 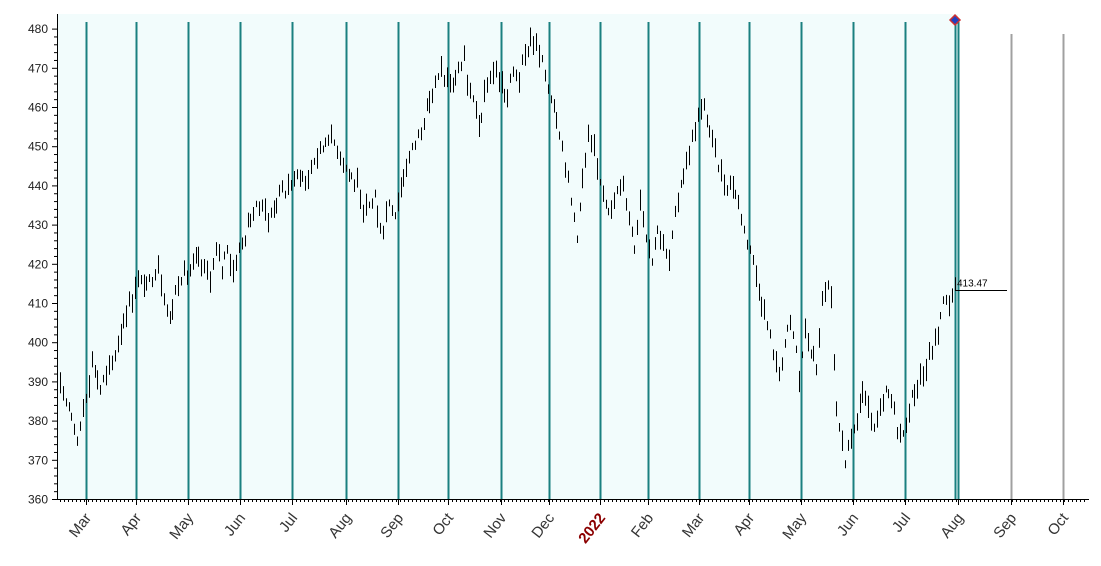 What do you see at coordinates (38, 225) in the screenshot?
I see `y-tick-label: 430` at bounding box center [38, 225].